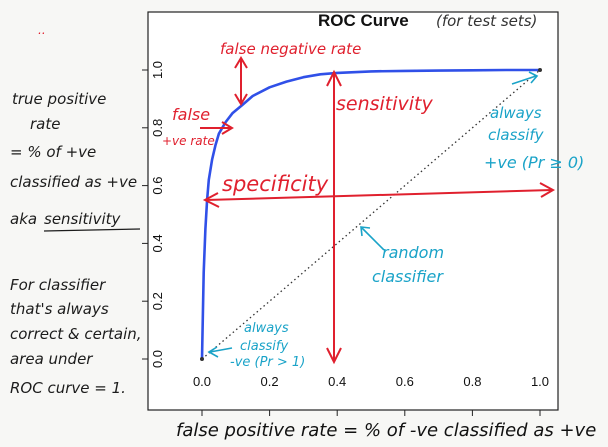  I want to click on x-tick-label: 1.0, so click(540, 381).